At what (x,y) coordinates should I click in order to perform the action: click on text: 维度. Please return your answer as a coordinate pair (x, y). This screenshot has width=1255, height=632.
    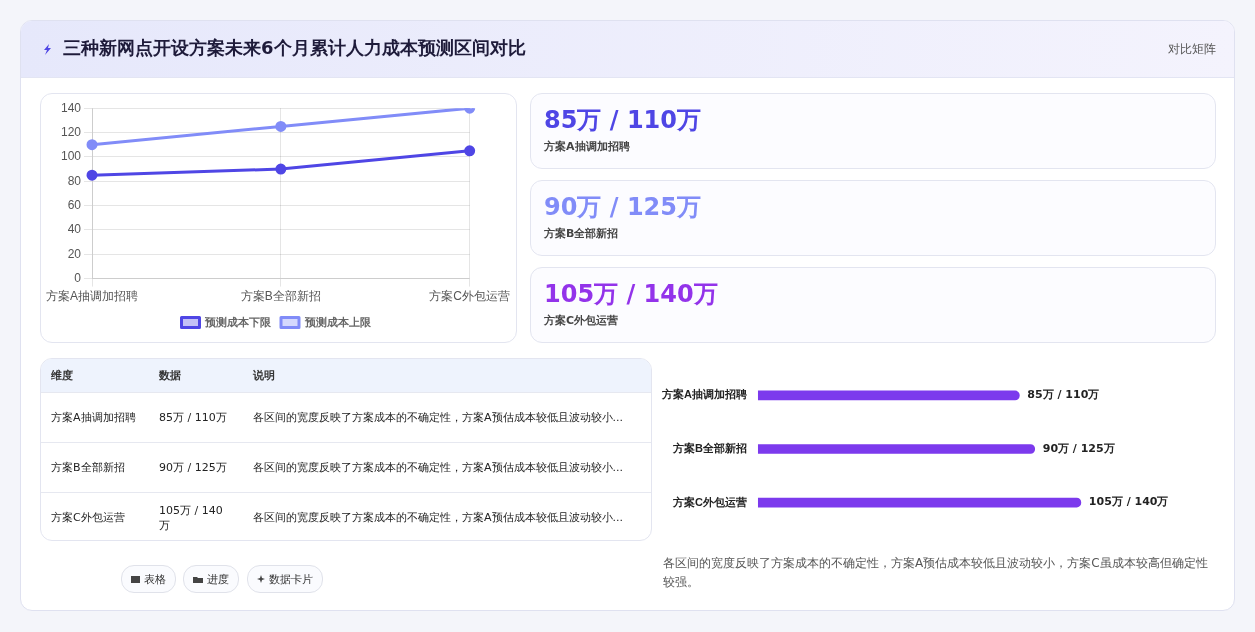
    Looking at the image, I should click on (95, 376).